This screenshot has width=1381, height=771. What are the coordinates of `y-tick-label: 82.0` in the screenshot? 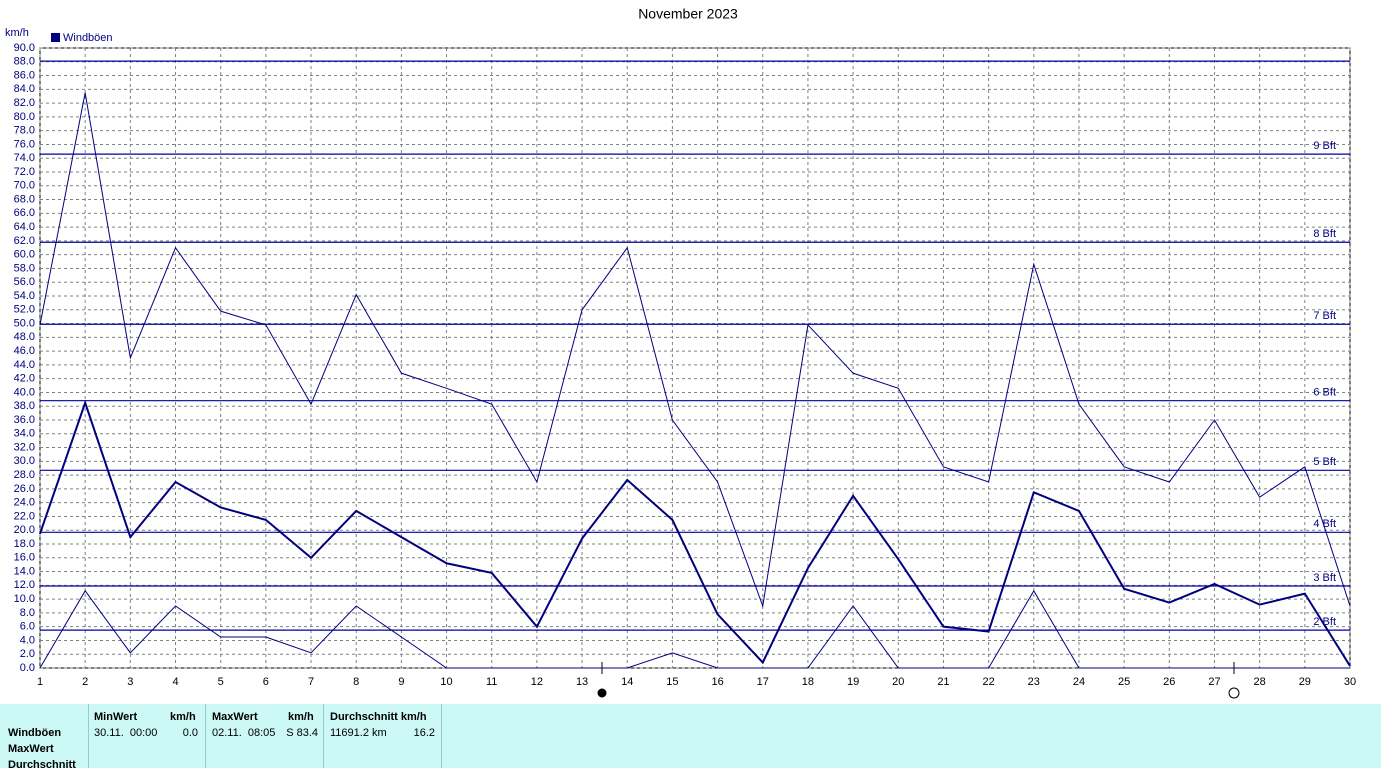 It's located at (24, 103).